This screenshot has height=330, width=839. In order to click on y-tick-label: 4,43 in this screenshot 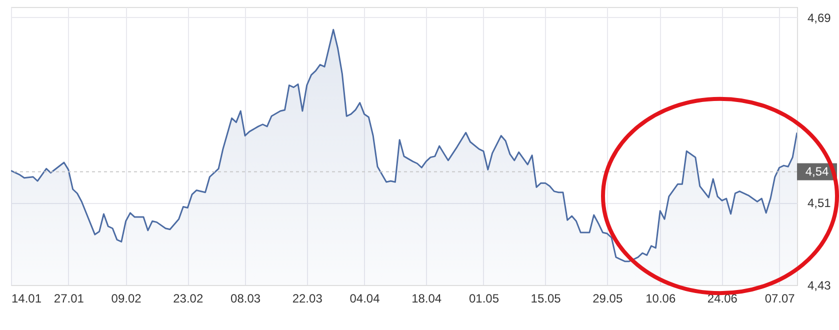, I will do `click(820, 285)`.